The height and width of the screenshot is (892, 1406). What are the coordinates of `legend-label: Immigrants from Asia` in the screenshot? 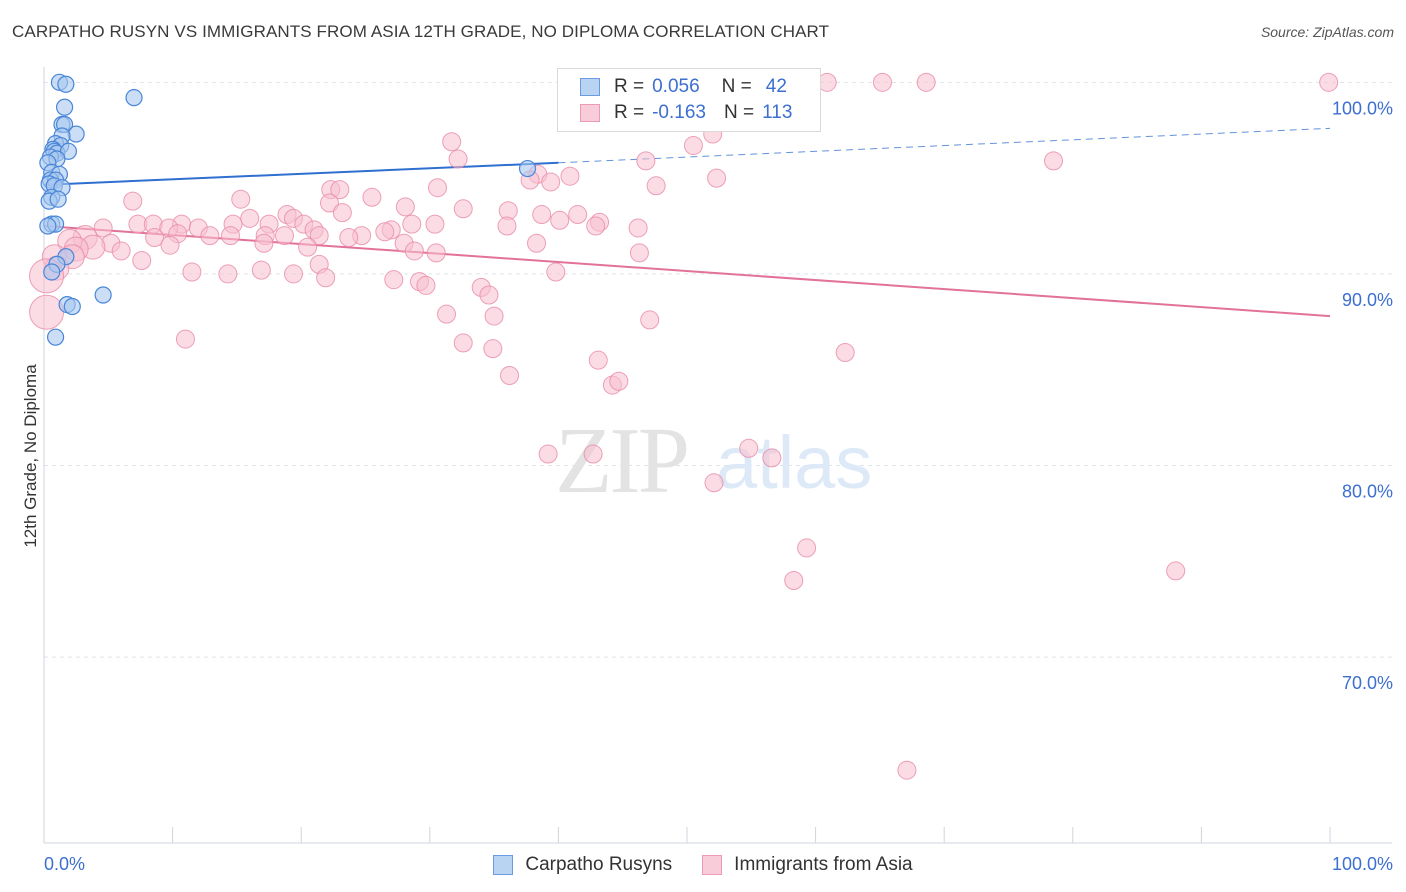 It's located at (823, 864).